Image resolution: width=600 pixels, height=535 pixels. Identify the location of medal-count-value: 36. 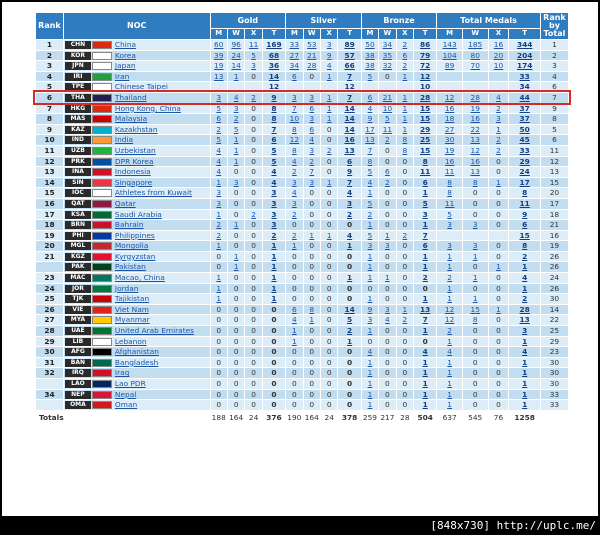
(274, 66).